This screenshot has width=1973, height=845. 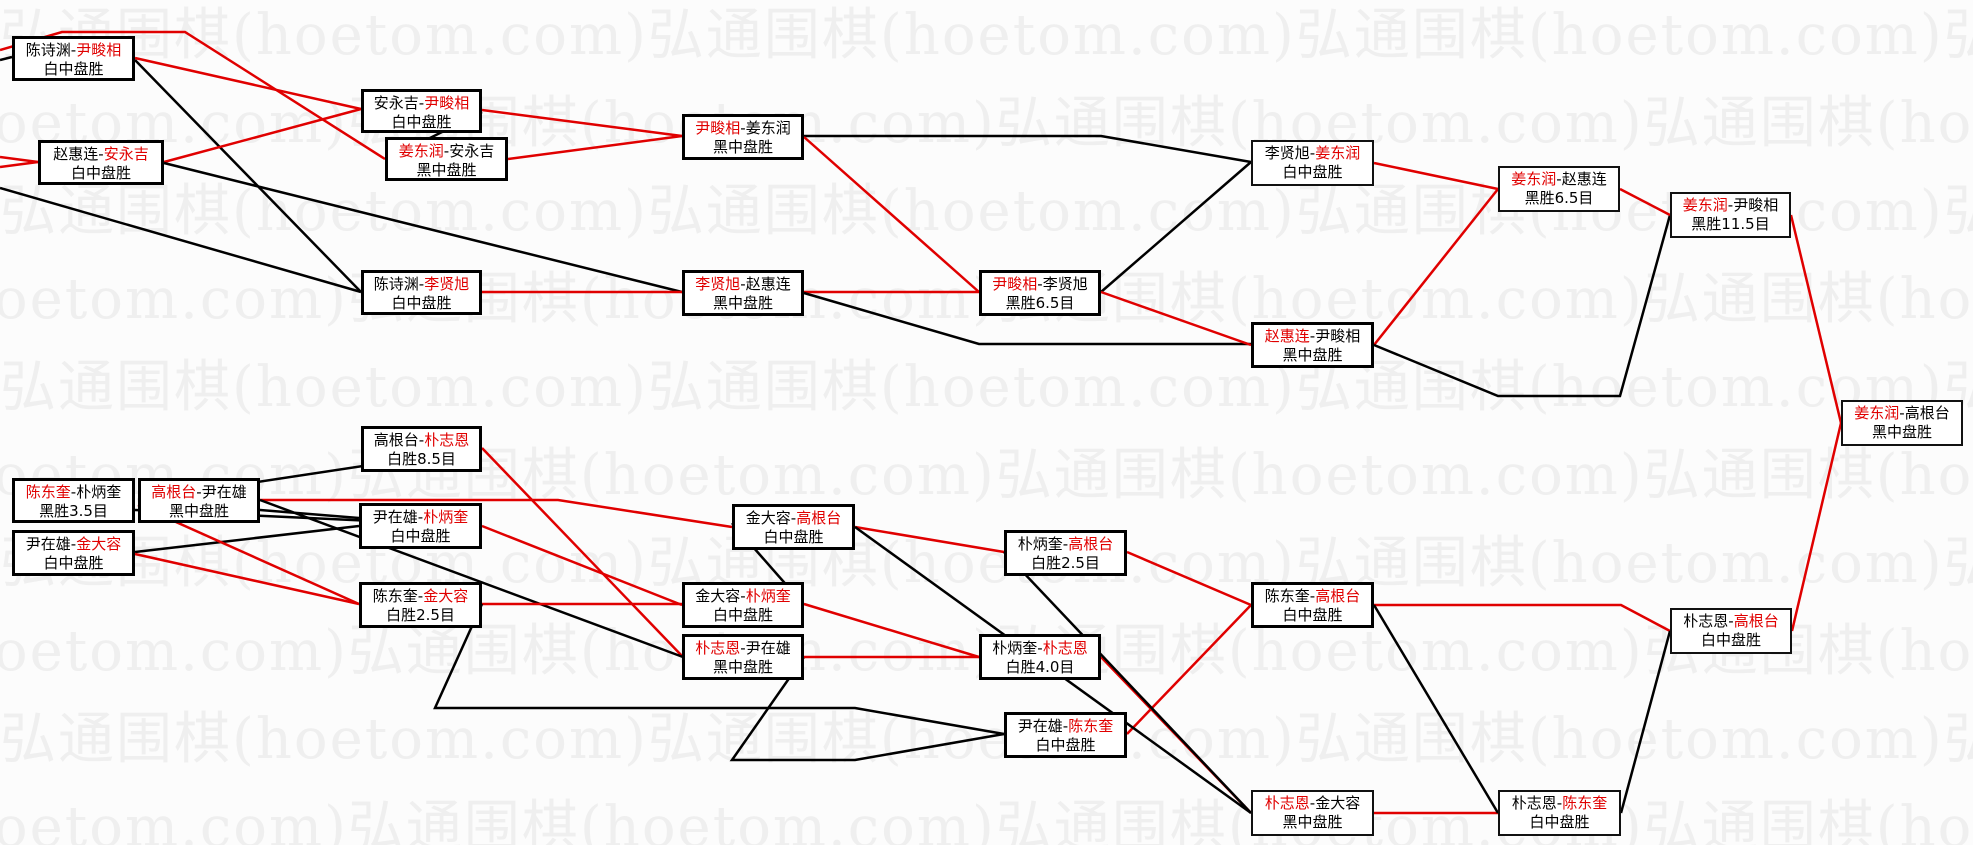 What do you see at coordinates (1338, 336) in the screenshot?
I see `player-white: 尹畯相` at bounding box center [1338, 336].